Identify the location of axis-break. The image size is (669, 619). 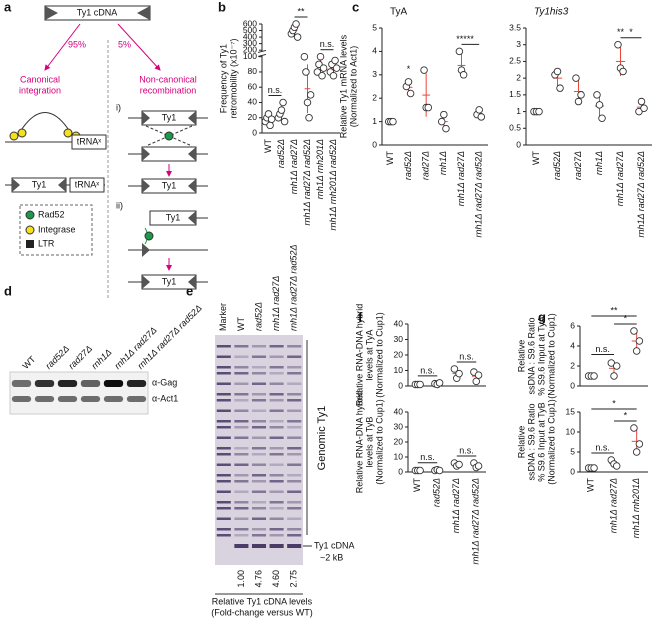
(262, 53).